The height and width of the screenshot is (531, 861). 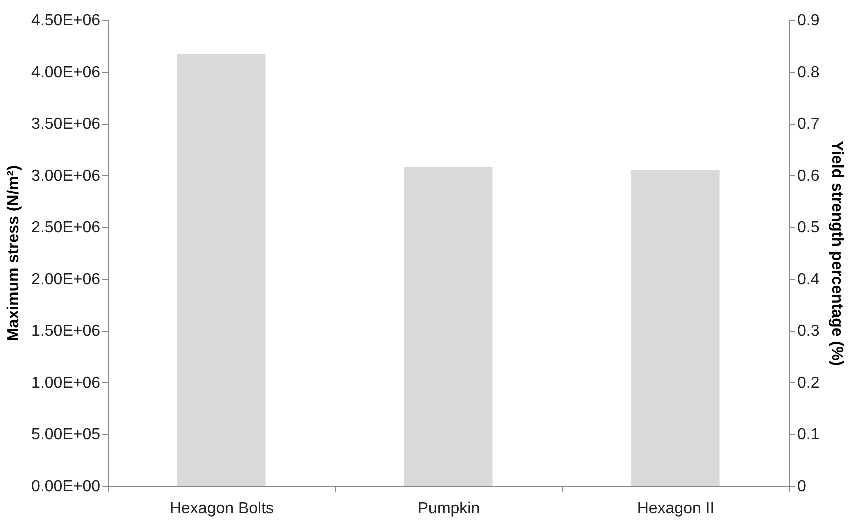 I want to click on y2-tick-label: 0.5, so click(x=809, y=228).